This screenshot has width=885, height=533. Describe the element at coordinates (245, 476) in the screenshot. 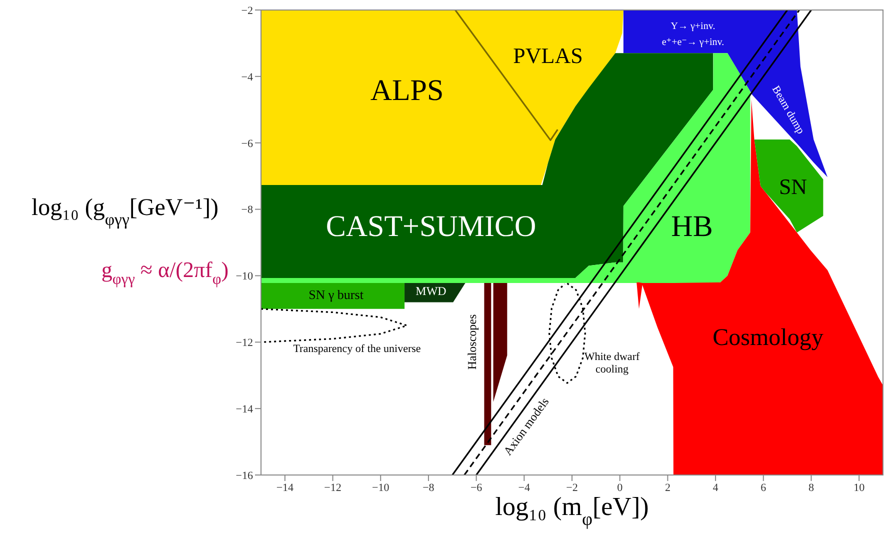

I see `y-tick-label: −16` at that location.